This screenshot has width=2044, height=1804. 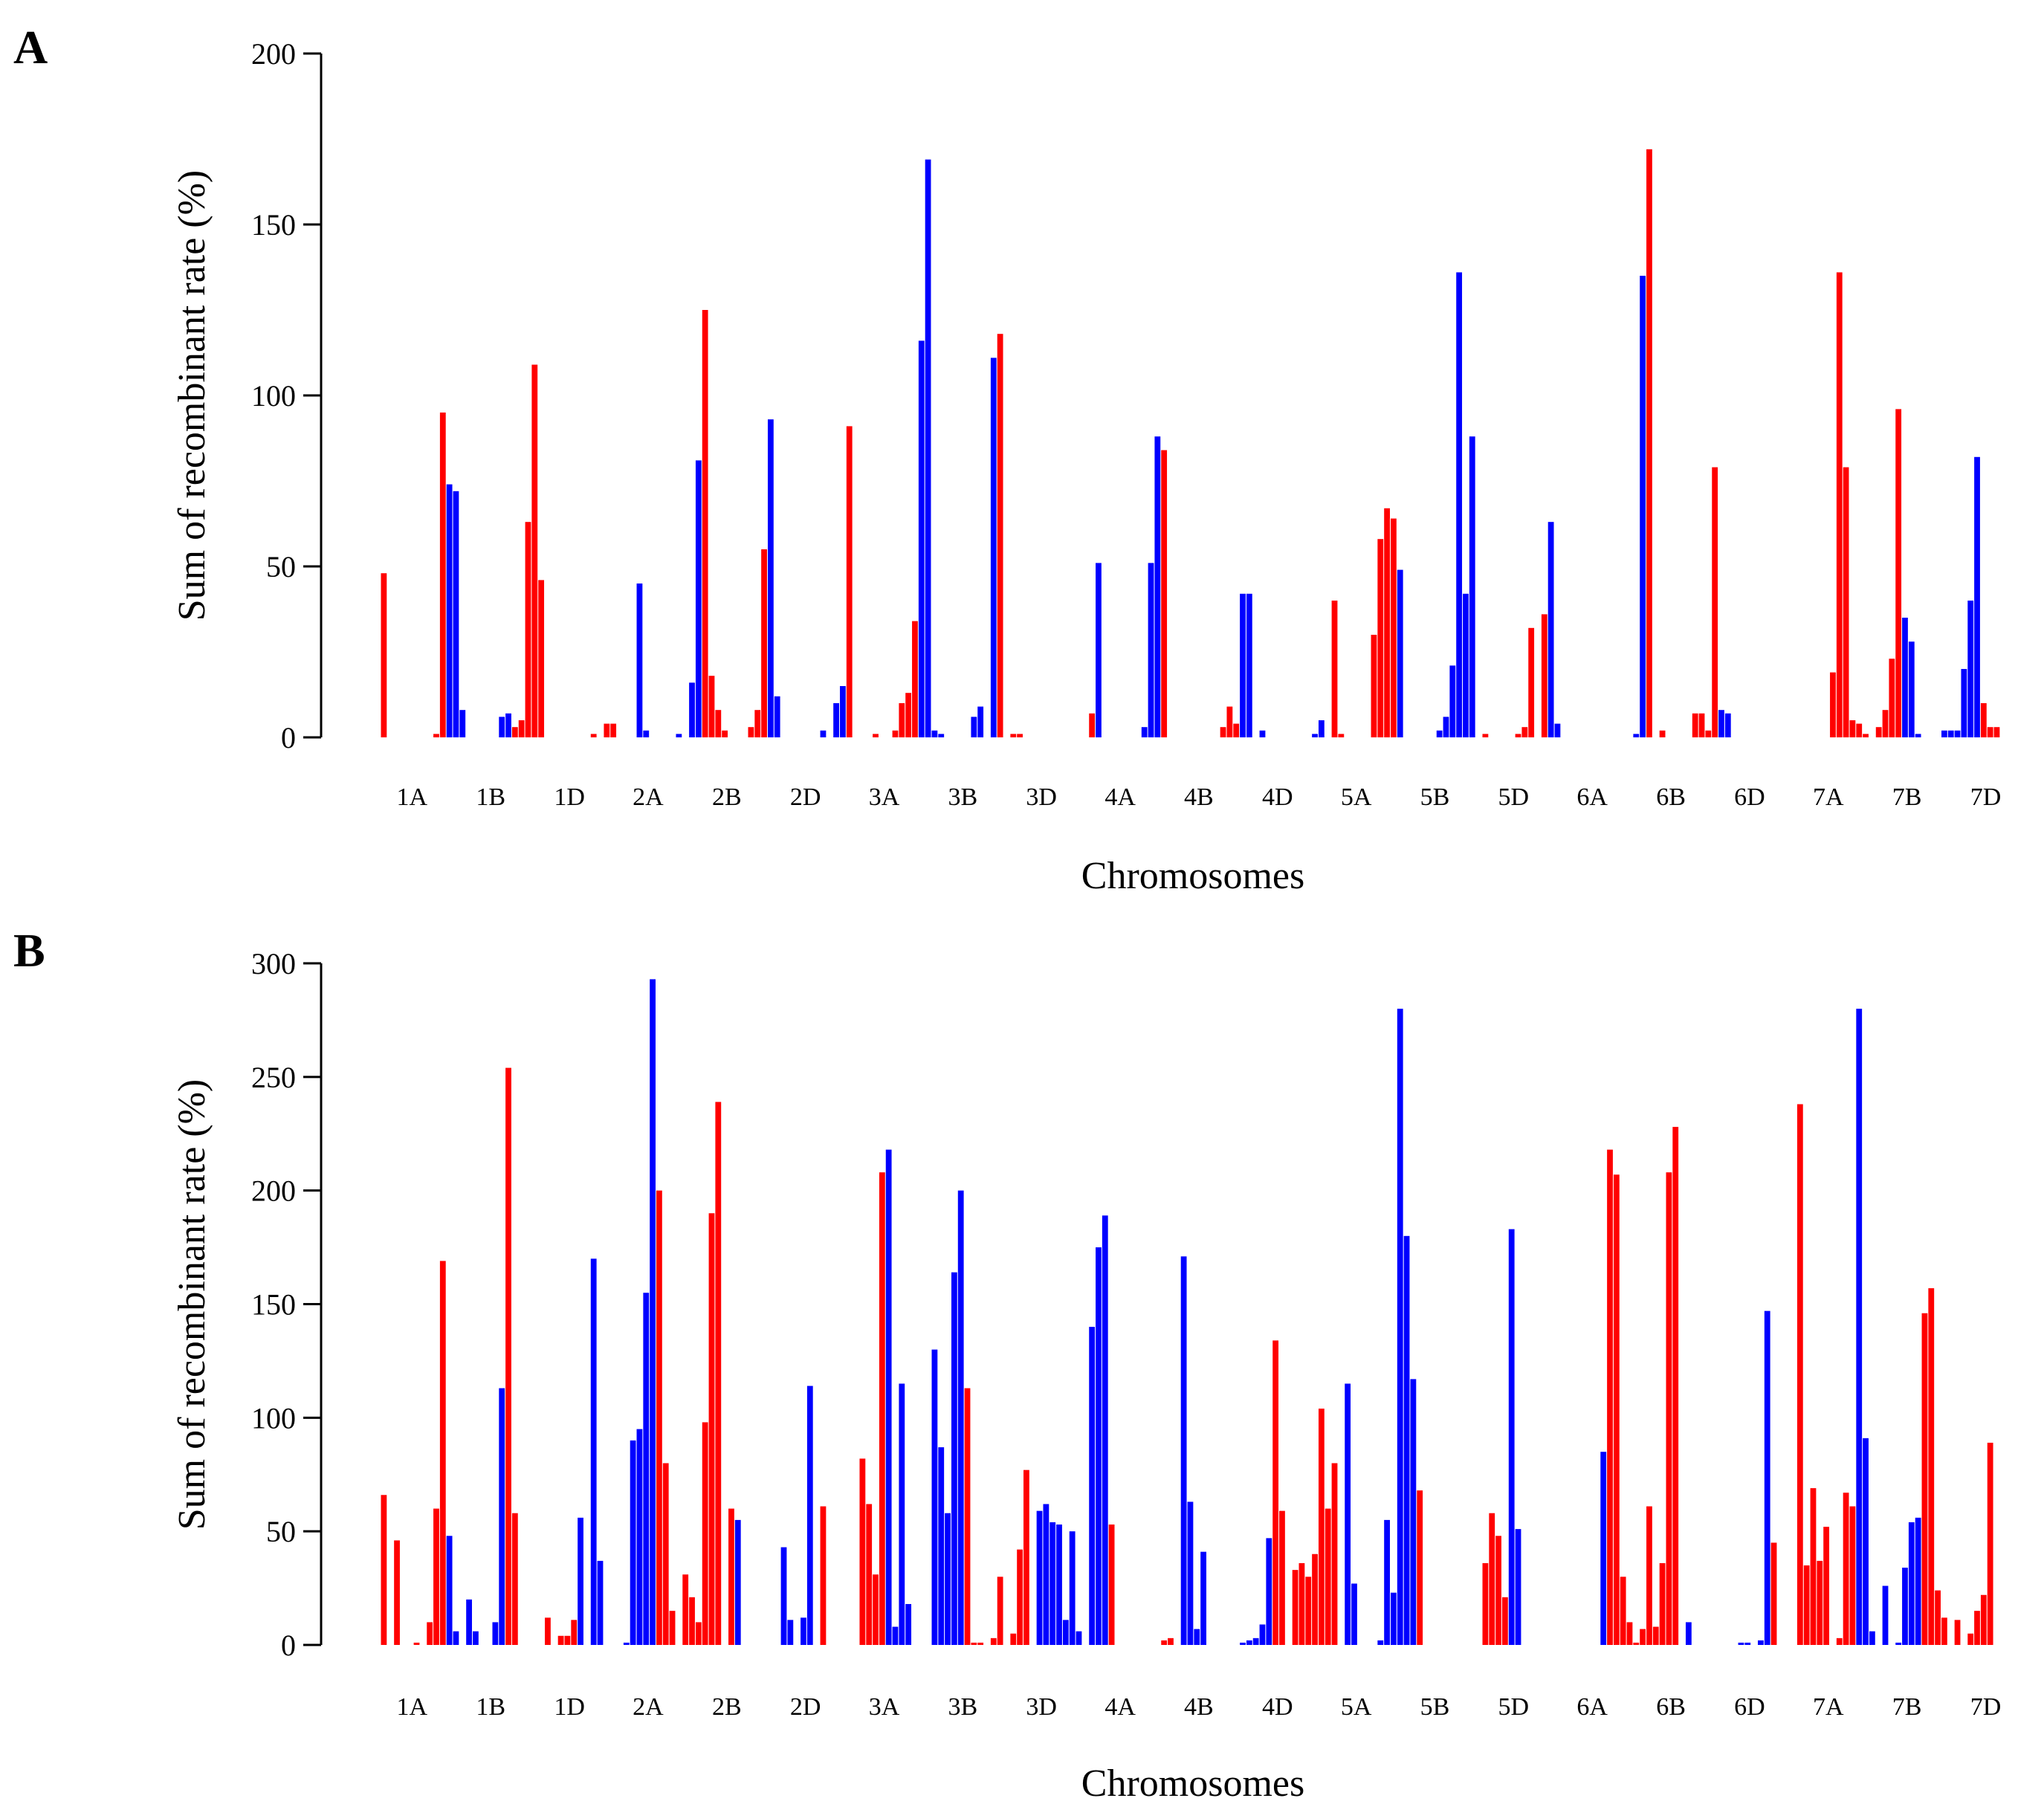 I want to click on category-label: 2B, so click(x=727, y=1707).